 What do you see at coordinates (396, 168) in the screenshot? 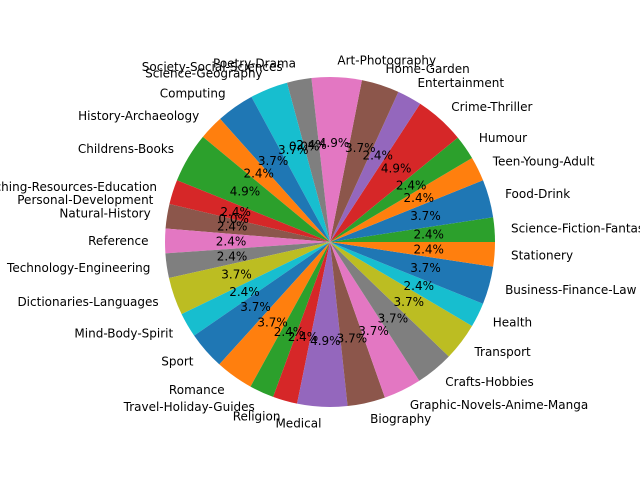
I see `pct-crime-thriller: 4.9%` at bounding box center [396, 168].